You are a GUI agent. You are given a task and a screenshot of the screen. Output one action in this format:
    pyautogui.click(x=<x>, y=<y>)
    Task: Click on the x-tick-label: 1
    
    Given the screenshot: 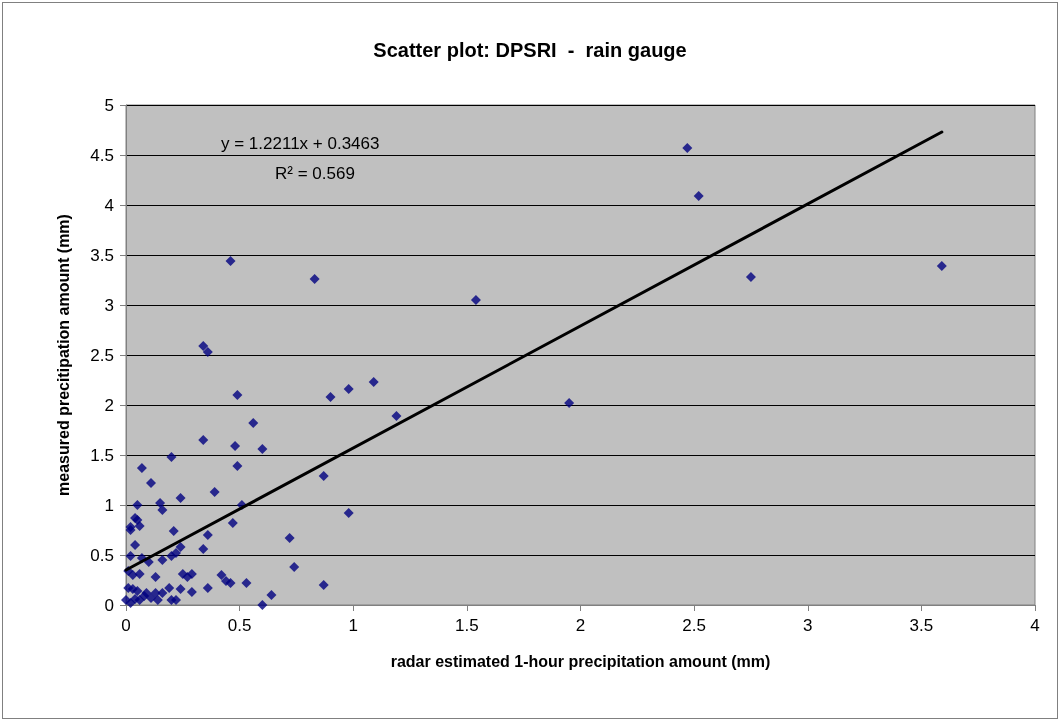 What is the action you would take?
    pyautogui.click(x=353, y=625)
    